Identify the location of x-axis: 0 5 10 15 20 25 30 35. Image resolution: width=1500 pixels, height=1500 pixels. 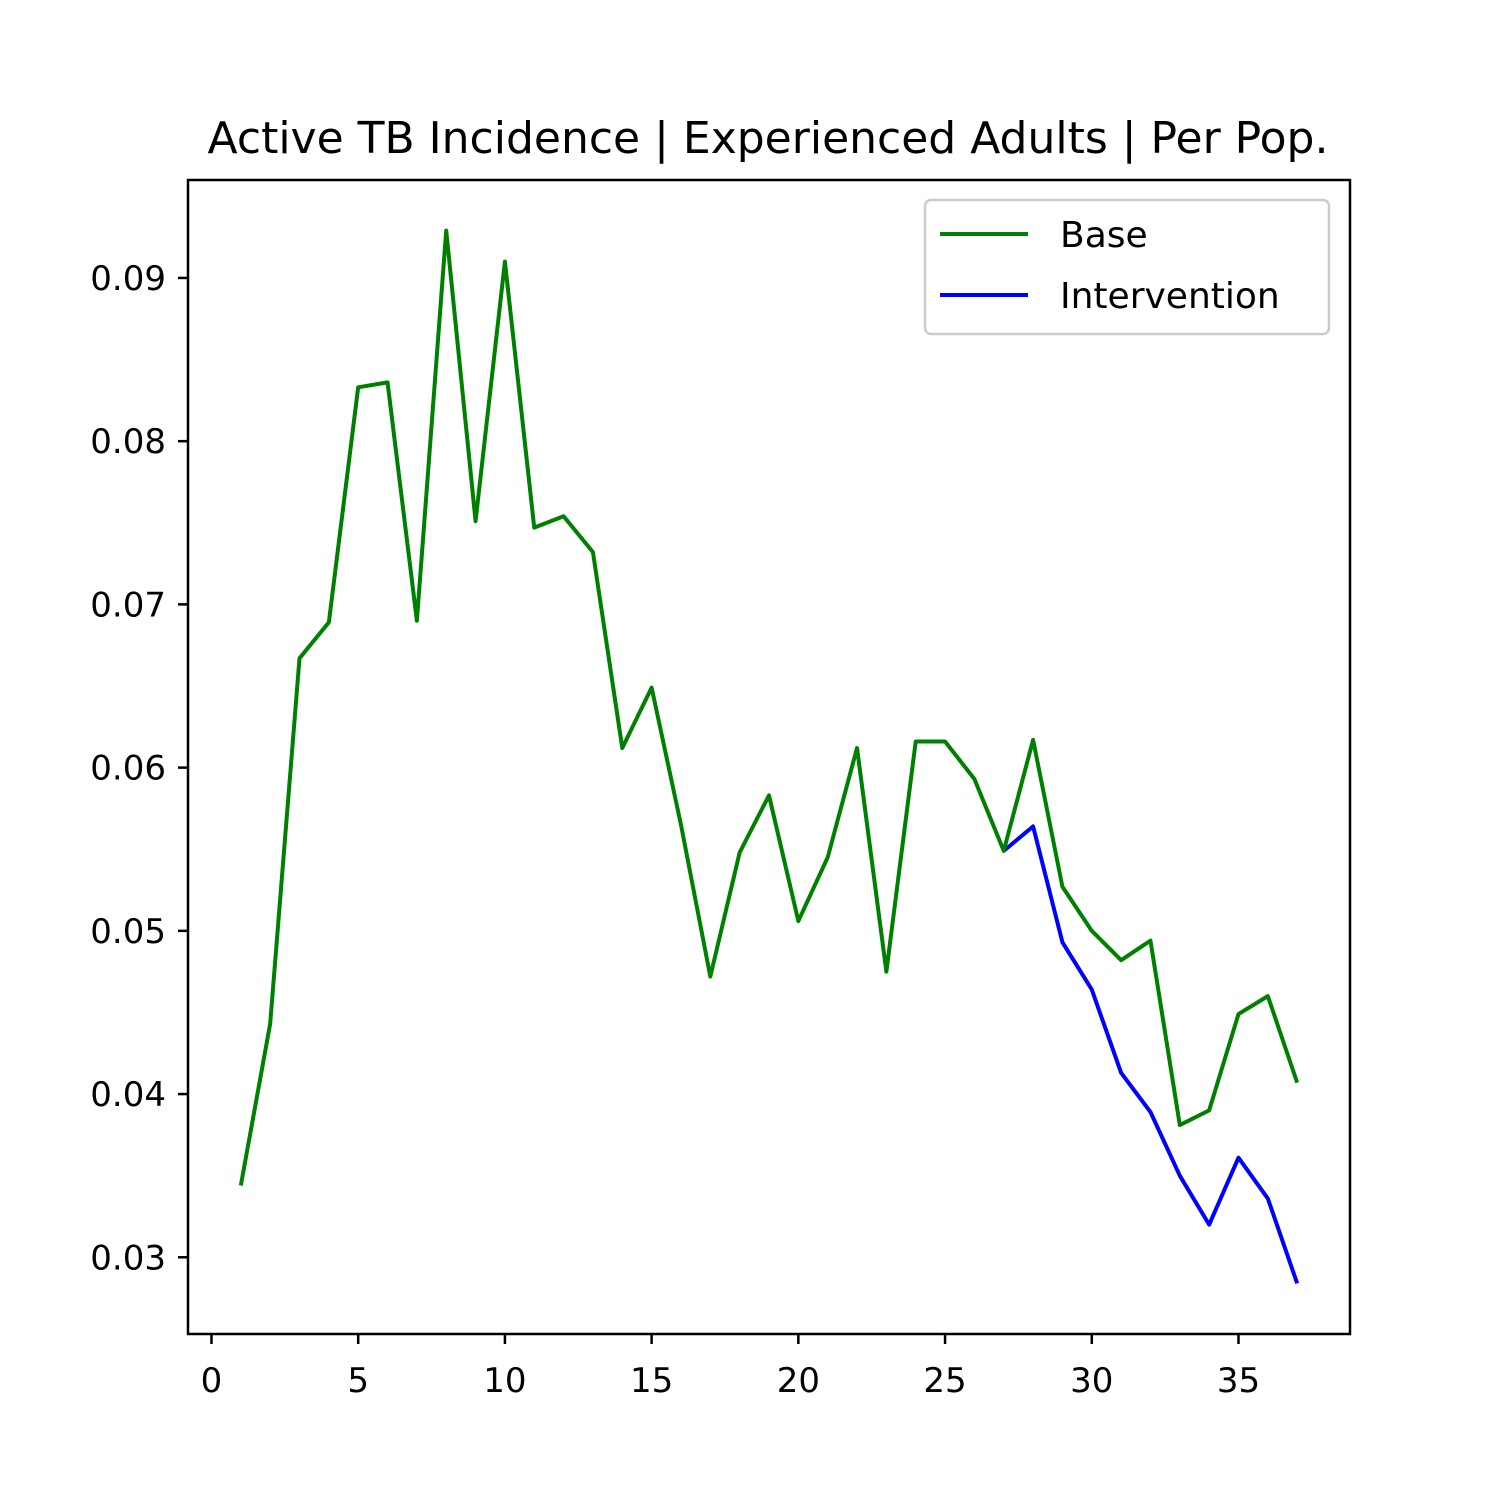
(730, 1367).